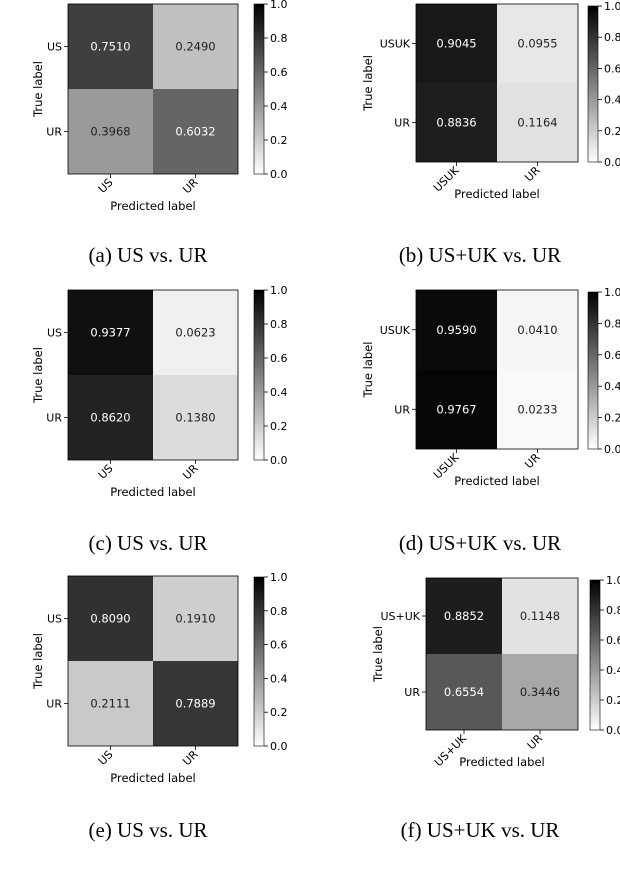 Image resolution: width=620 pixels, height=876 pixels. I want to click on cell-value-label: 0.1910, so click(195, 619).